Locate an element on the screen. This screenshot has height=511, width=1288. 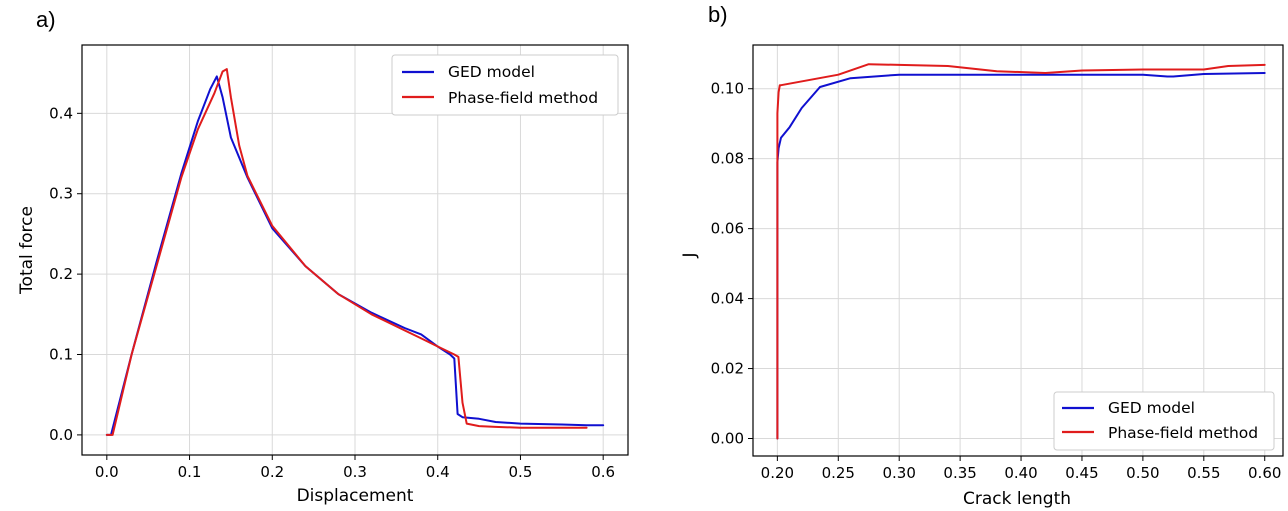
chart-b-ytick-label: 0.04 is located at coordinates (727, 299).